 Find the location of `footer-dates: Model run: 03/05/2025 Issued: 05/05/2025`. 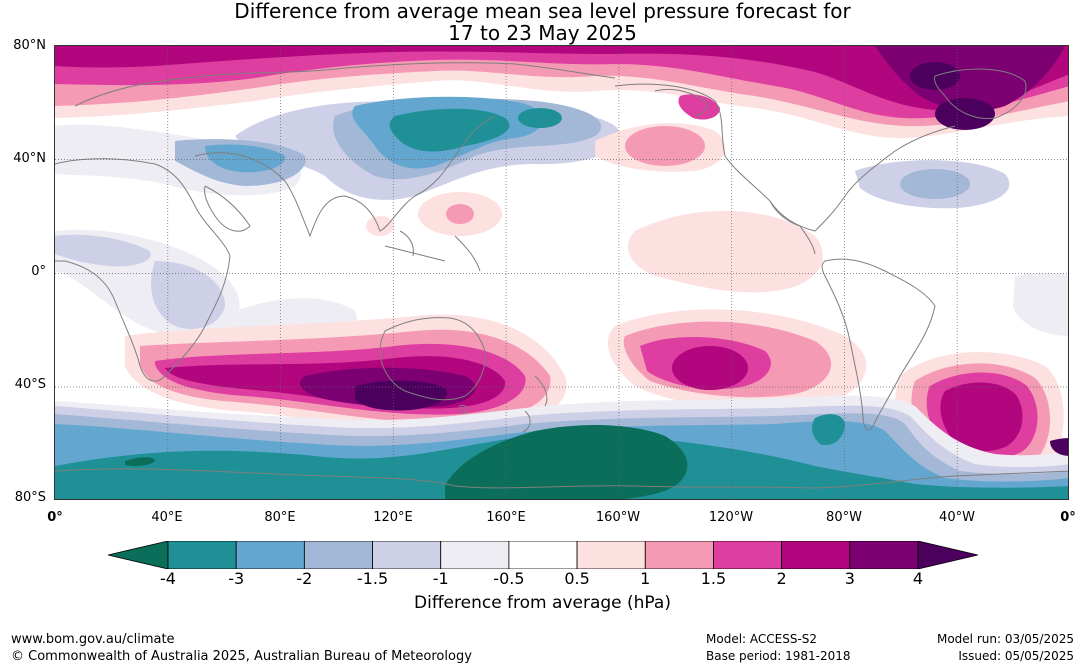

footer-dates: Model run: 03/05/2025 Issued: 05/05/2025 is located at coordinates (1005, 648).